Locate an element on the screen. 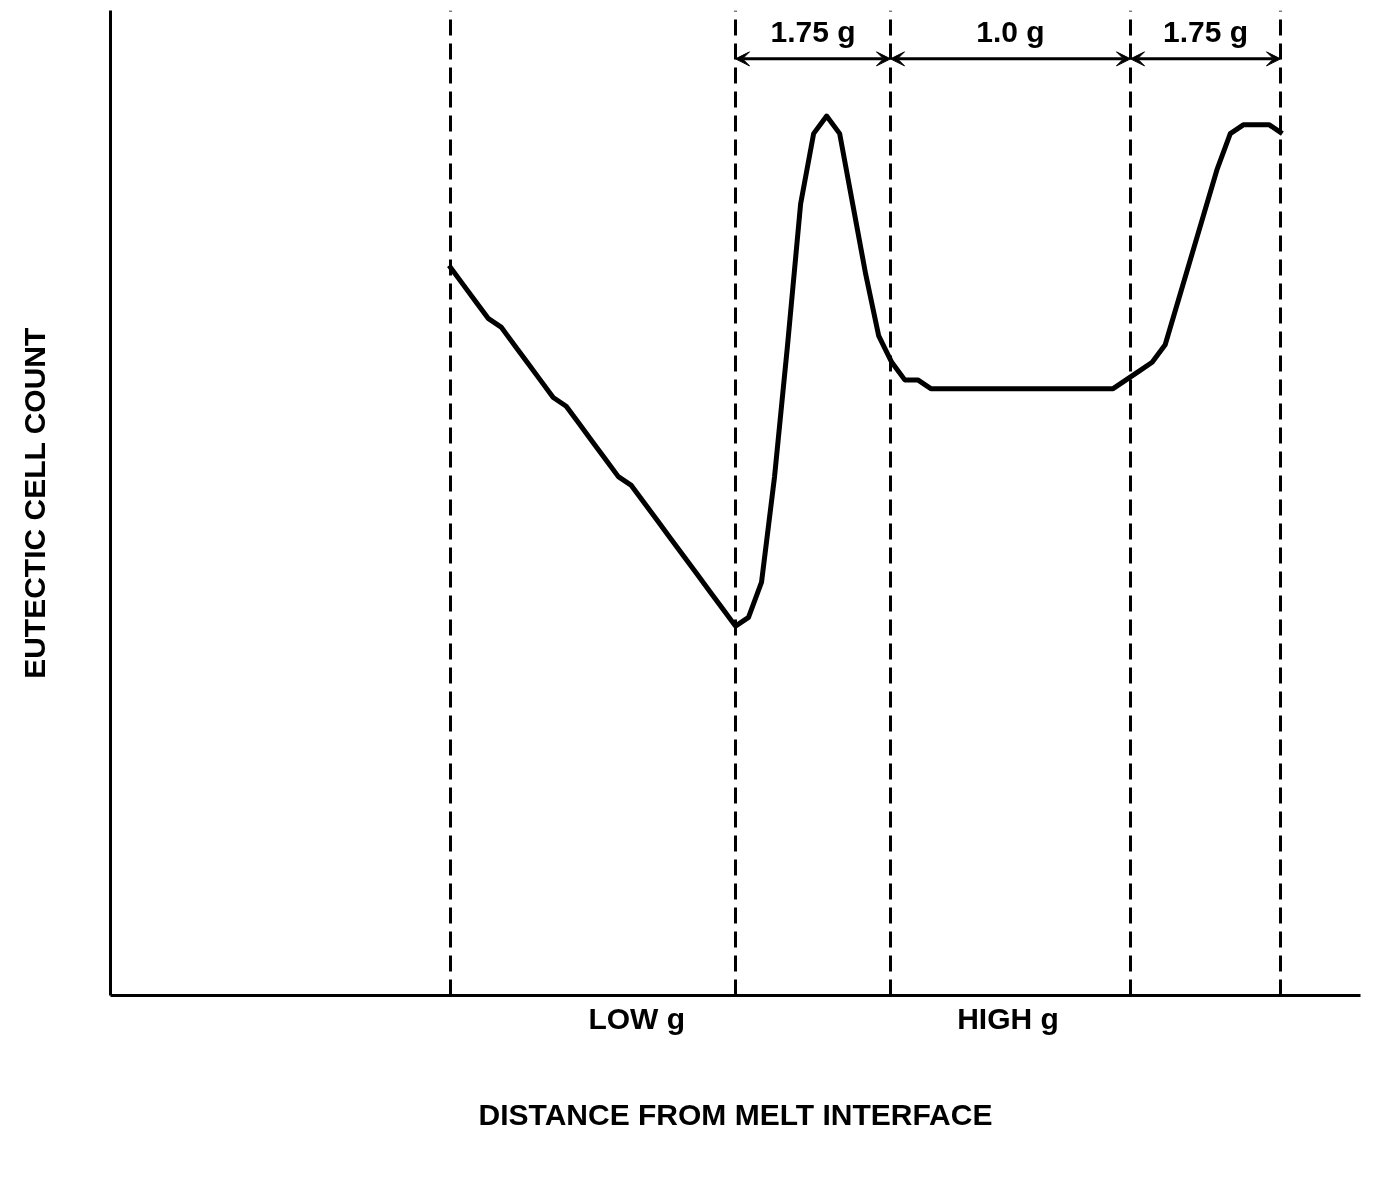 The width and height of the screenshot is (1387, 1204). y-axis-title: EUTECTIC CELL COUNT is located at coordinates (34, 503).